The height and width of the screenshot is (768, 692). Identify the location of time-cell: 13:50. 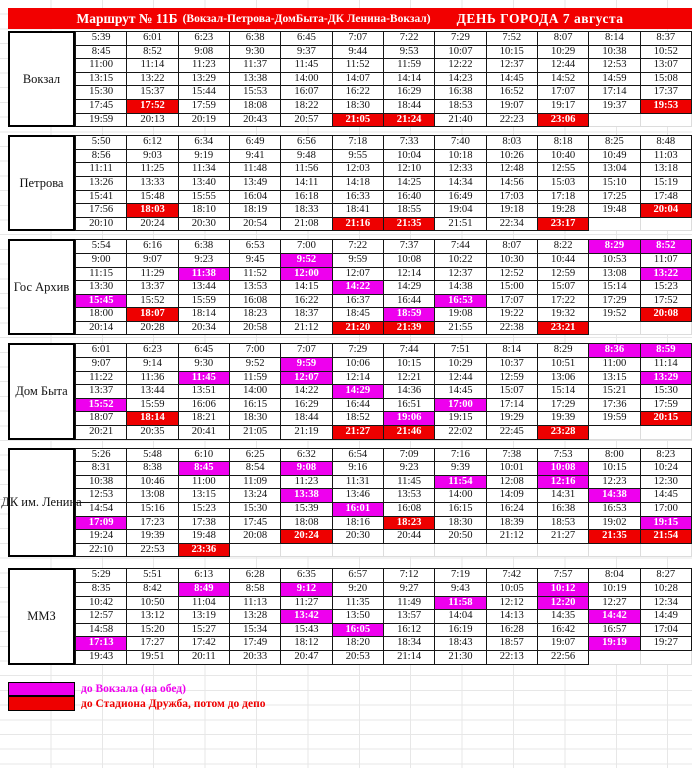
(357, 616).